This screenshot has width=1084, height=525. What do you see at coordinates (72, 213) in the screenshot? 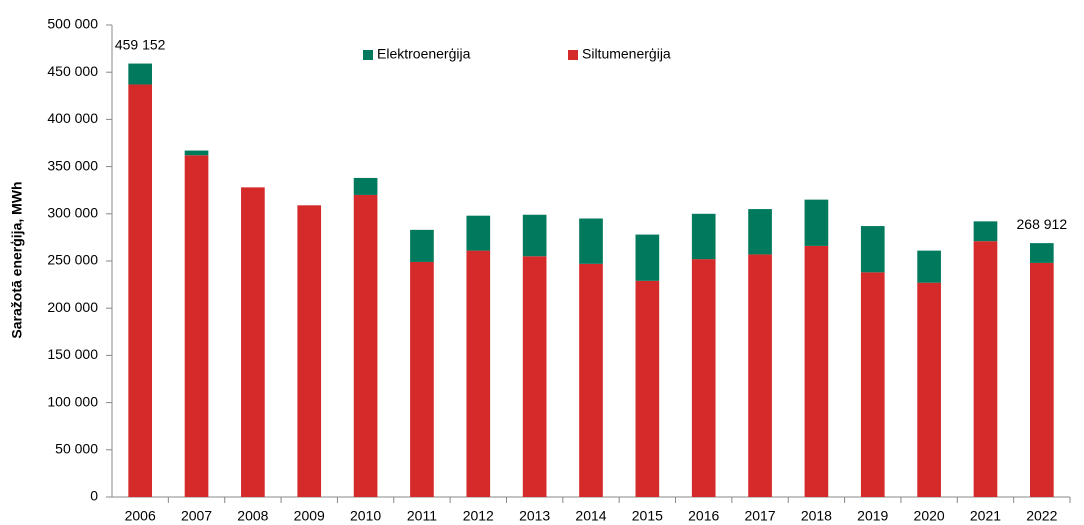
I see `y-tick-label: 300 000` at bounding box center [72, 213].